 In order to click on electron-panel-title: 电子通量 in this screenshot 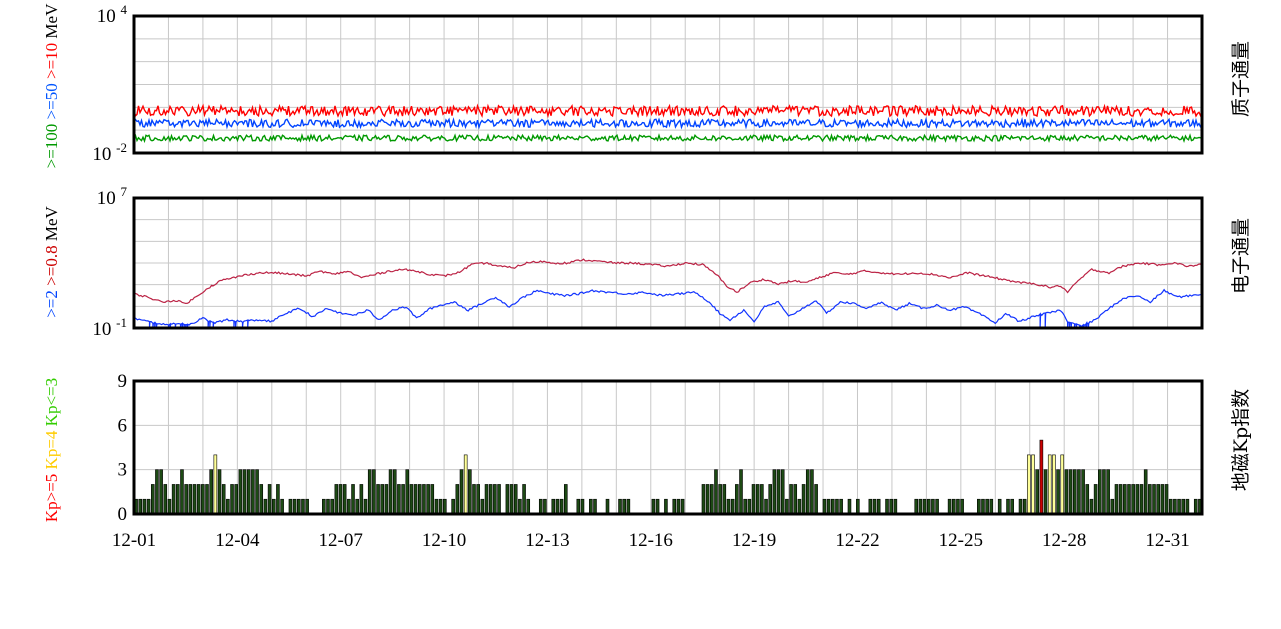, I will do `click(1241, 256)`.